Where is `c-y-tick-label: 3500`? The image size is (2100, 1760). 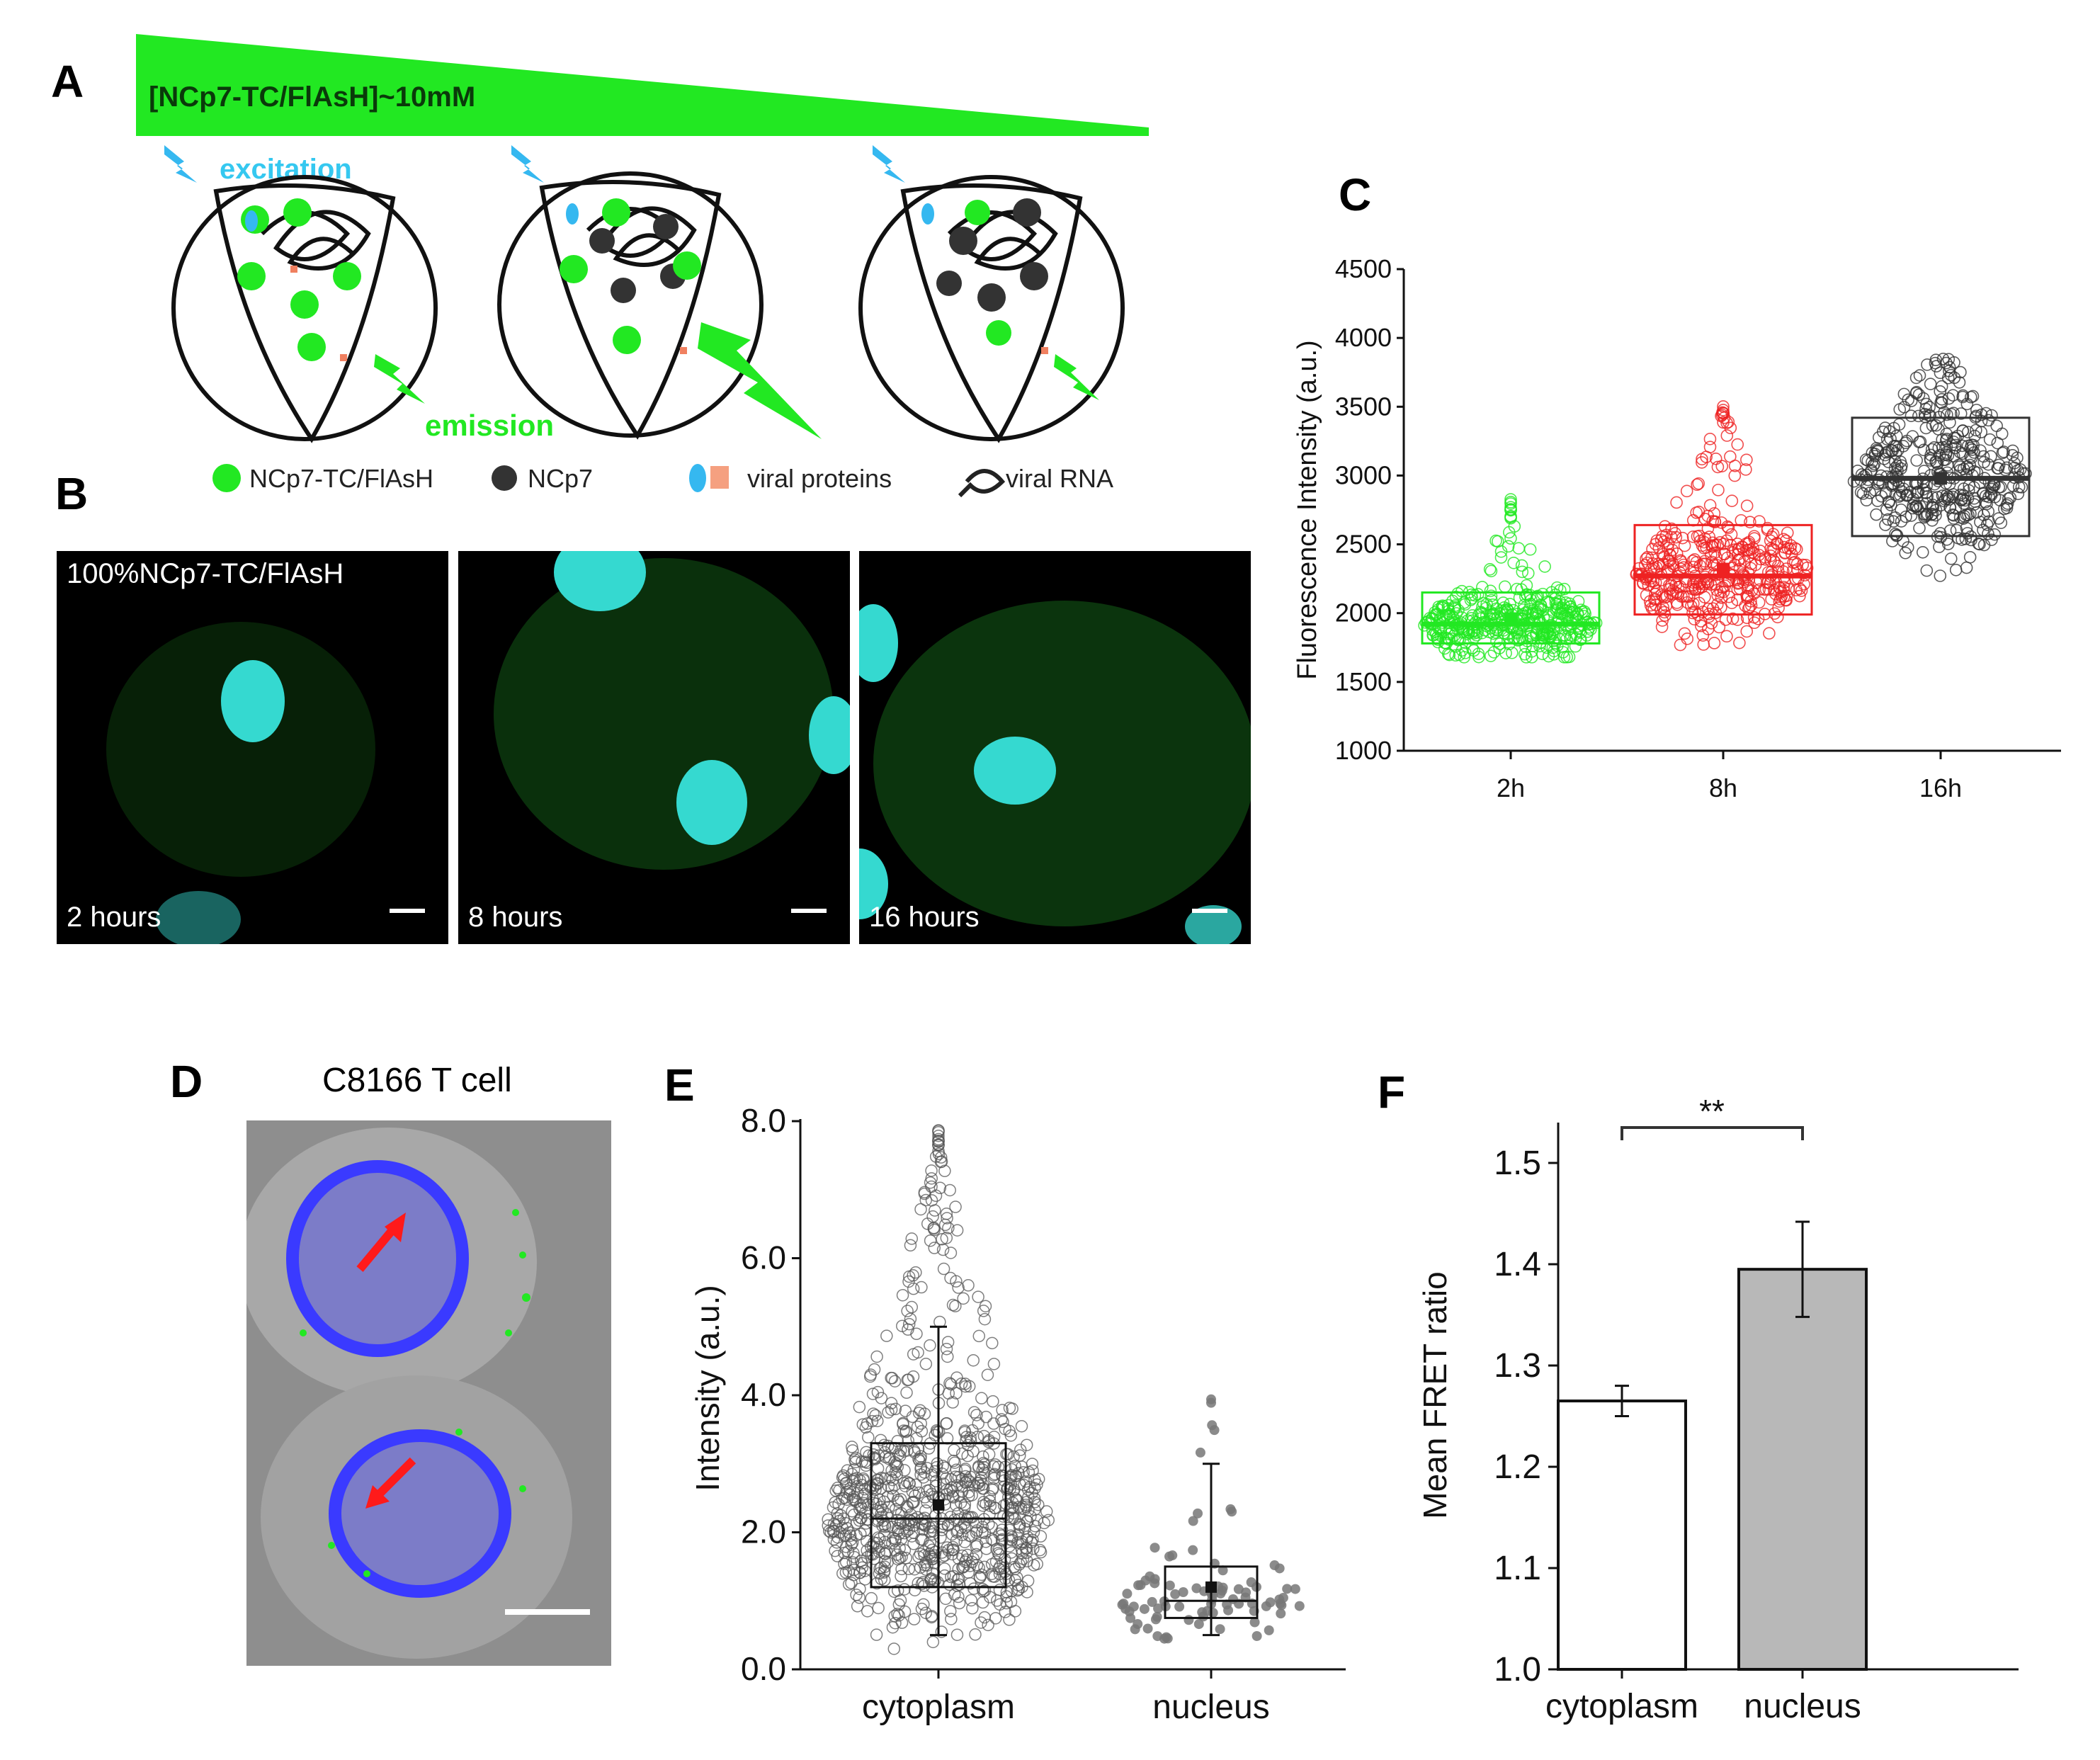
c-y-tick-label: 3500 is located at coordinates (1363, 406).